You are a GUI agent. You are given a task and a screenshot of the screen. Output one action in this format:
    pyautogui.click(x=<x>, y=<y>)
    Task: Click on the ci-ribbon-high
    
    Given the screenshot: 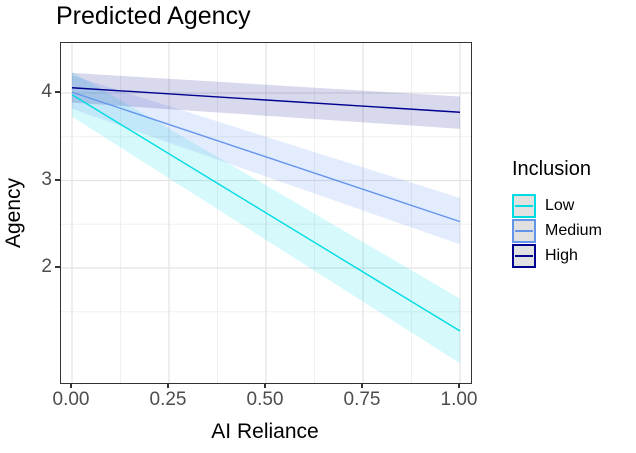 What is the action you would take?
    pyautogui.click(x=266, y=100)
    